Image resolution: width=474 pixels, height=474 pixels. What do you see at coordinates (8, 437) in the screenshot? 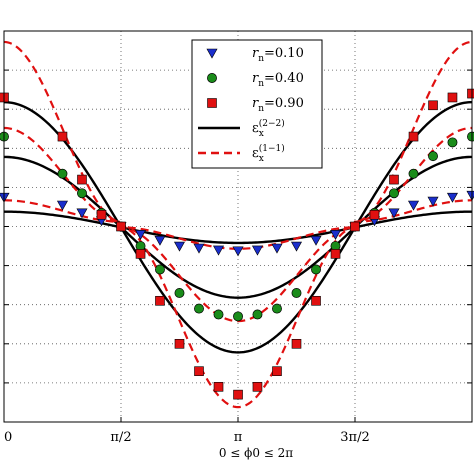
I see `x-tick-label: 0` at bounding box center [8, 437].